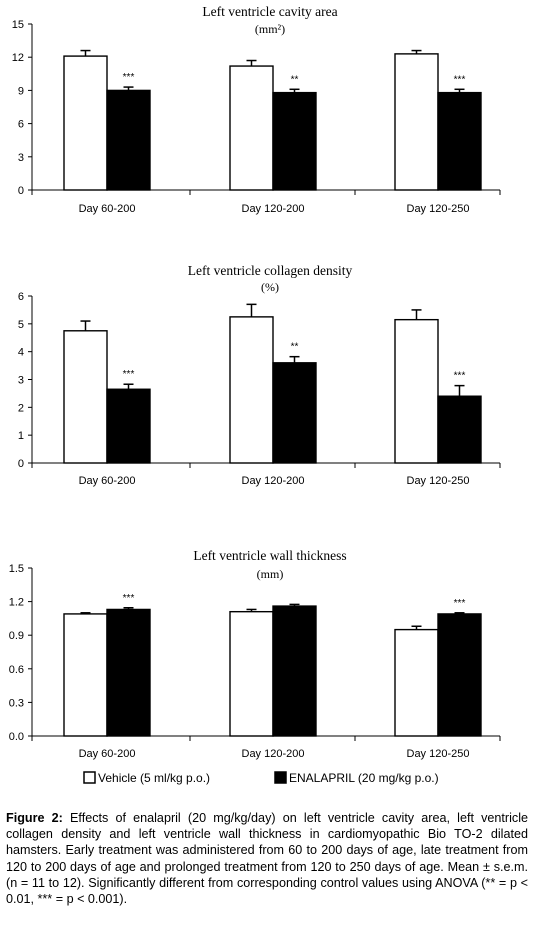  Describe the element at coordinates (16, 569) in the screenshot. I see `y-tick-label: 1.5` at that location.